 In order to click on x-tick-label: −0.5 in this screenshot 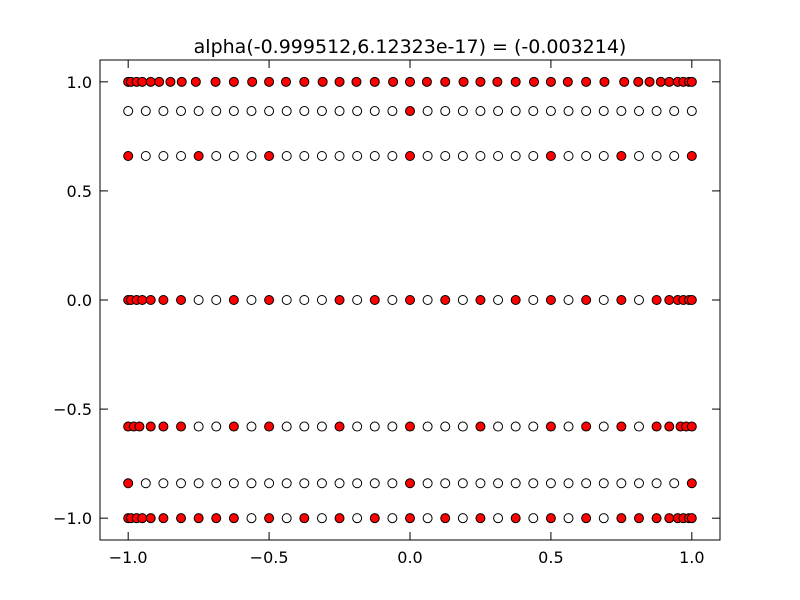, I will do `click(269, 557)`.